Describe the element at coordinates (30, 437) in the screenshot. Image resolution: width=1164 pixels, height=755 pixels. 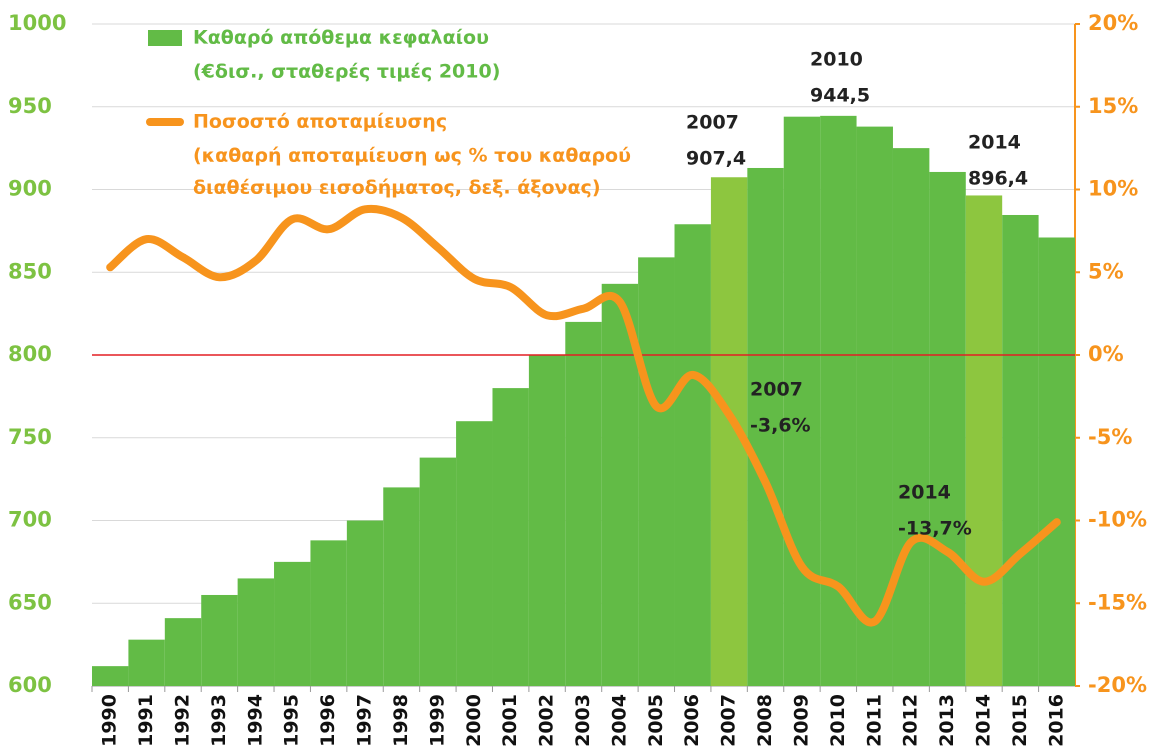
I see `y-tick-label: 750` at that location.